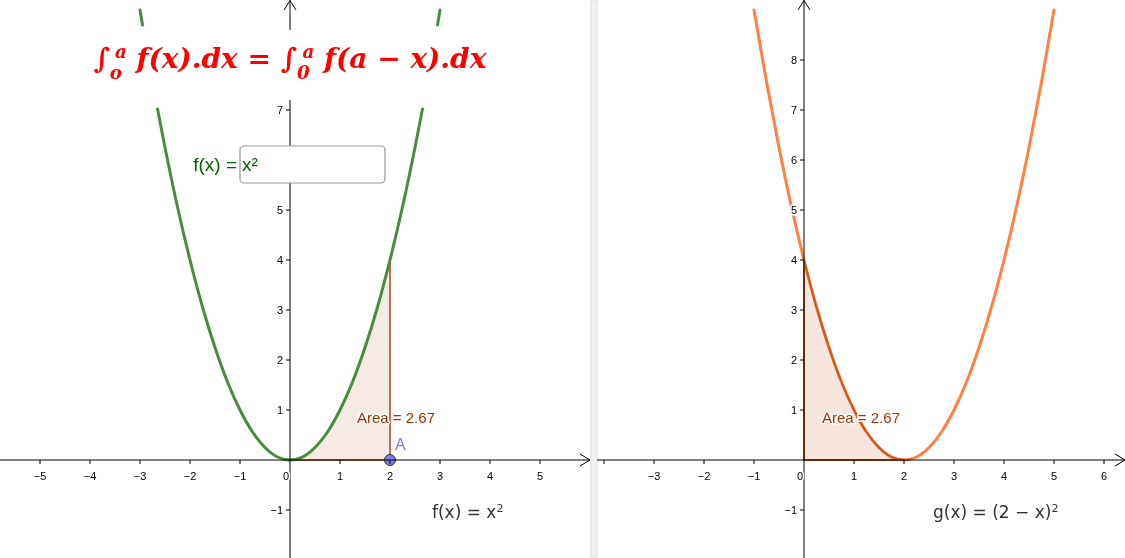 The width and height of the screenshot is (1125, 558). I want to click on y-tick-label: 5, so click(279, 209).